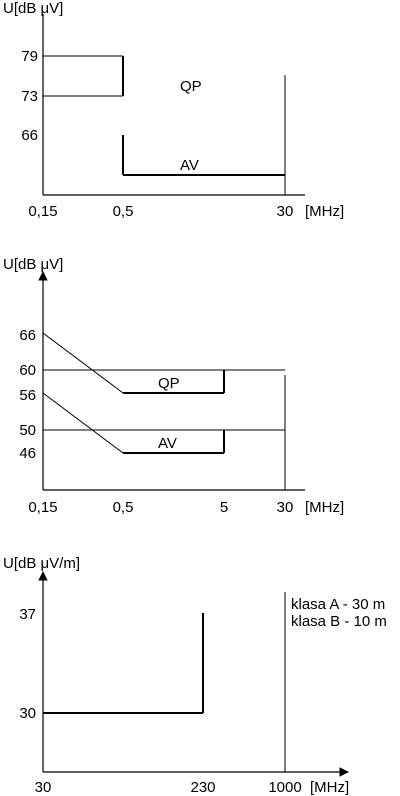 The width and height of the screenshot is (400, 796). I want to click on chart-1-y-tick-73: 73, so click(29, 96).